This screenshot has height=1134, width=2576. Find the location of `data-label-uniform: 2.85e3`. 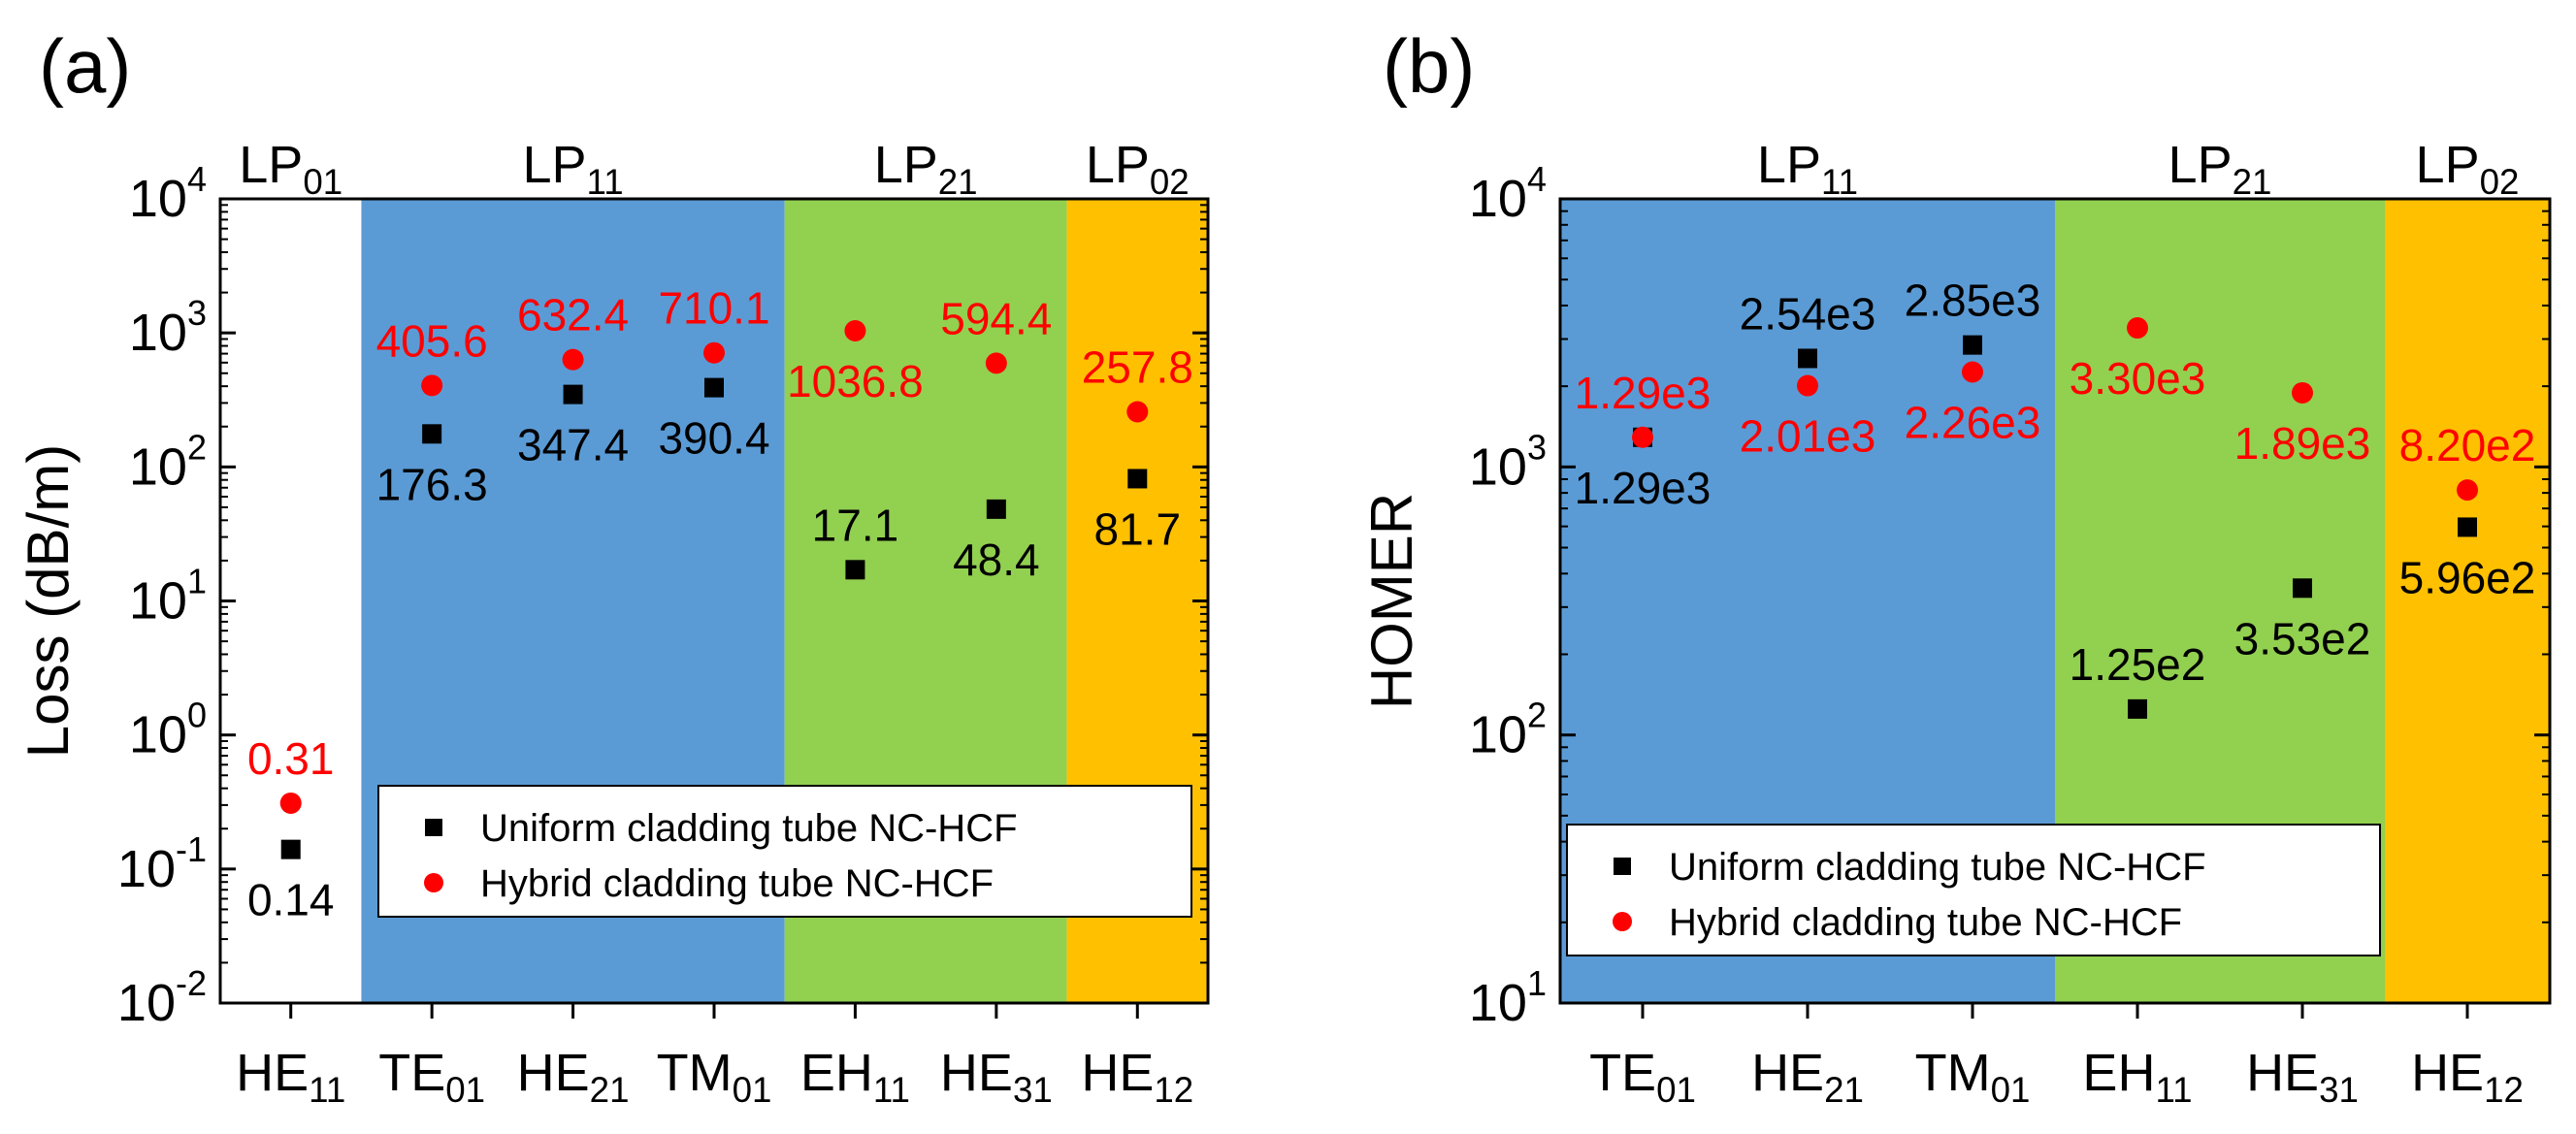

data-label-uniform: 2.85e3 is located at coordinates (1973, 300).